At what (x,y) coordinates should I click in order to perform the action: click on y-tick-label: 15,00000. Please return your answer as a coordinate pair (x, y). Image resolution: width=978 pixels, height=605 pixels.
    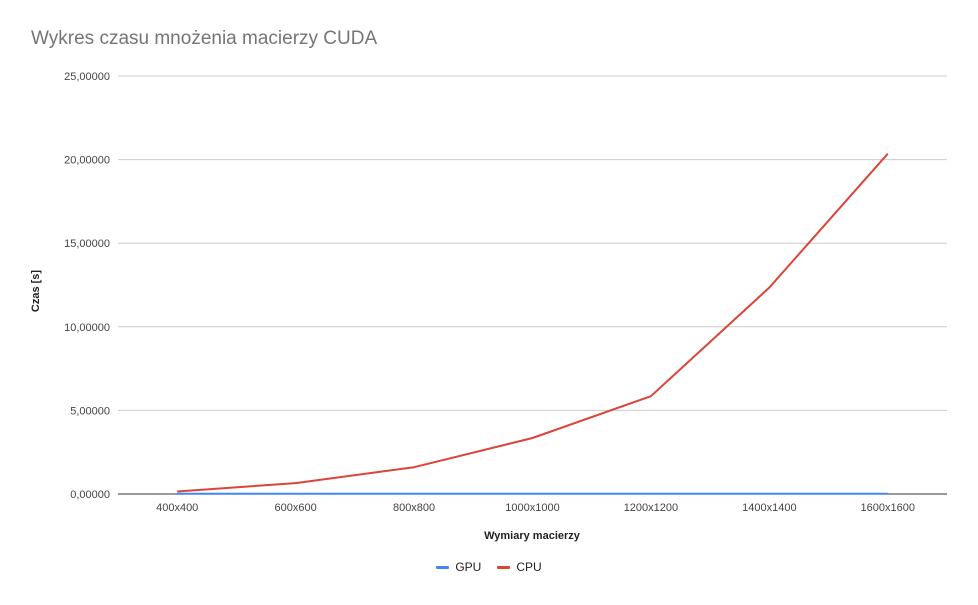
    Looking at the image, I should click on (87, 244).